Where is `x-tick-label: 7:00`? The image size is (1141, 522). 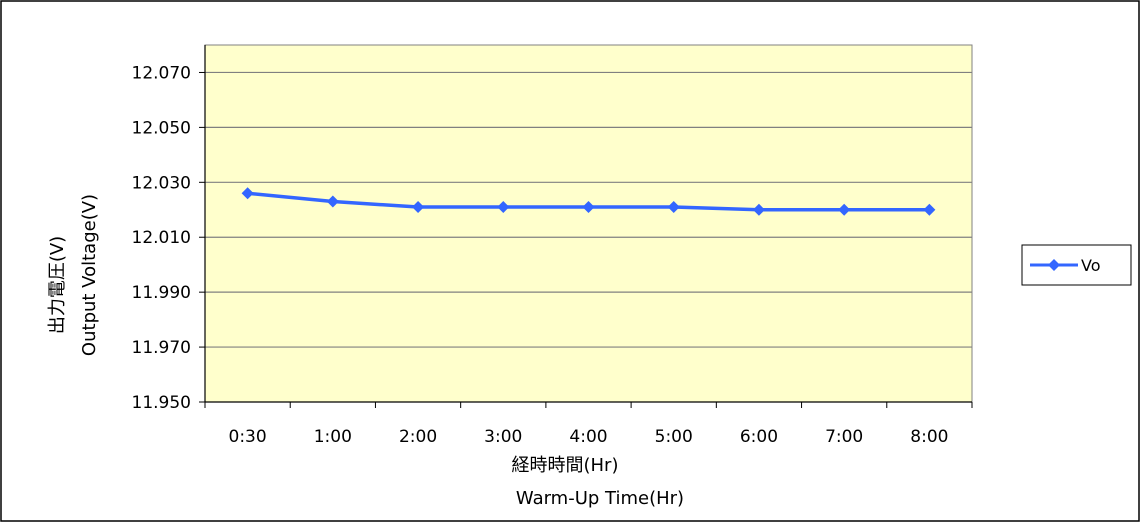
x-tick-label: 7:00 is located at coordinates (844, 437).